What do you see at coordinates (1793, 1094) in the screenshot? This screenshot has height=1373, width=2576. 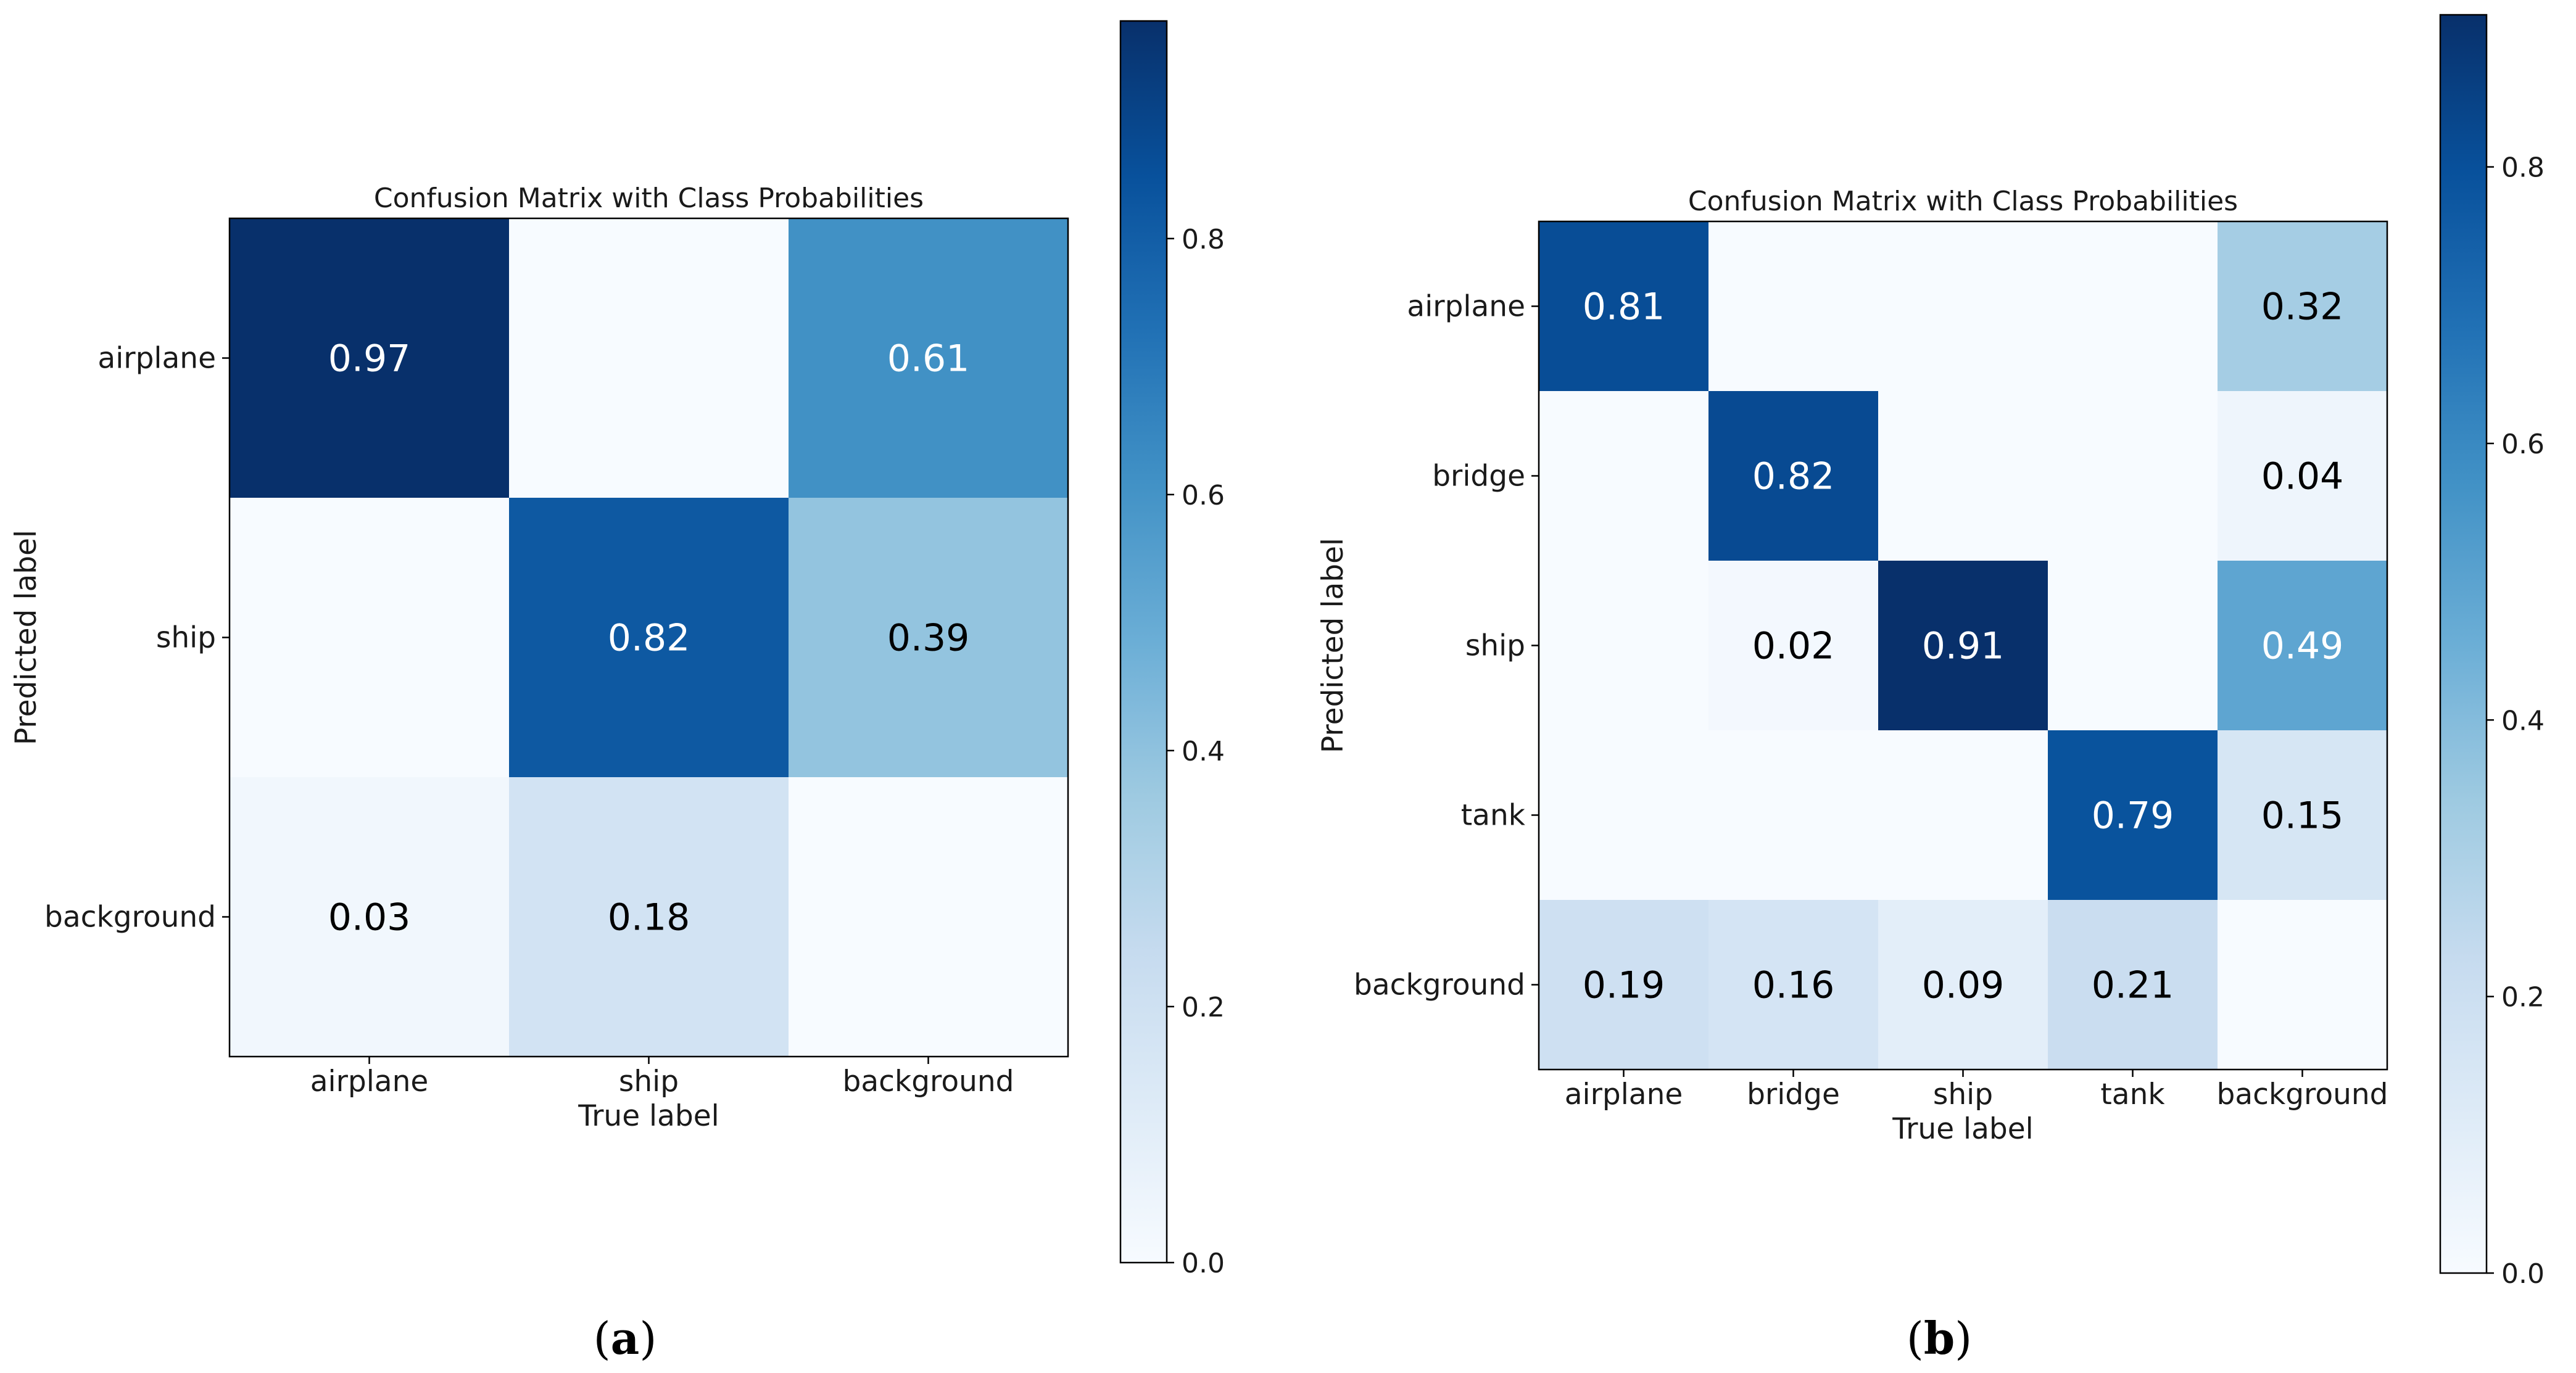 I see `x-tick-label: bridge` at bounding box center [1793, 1094].